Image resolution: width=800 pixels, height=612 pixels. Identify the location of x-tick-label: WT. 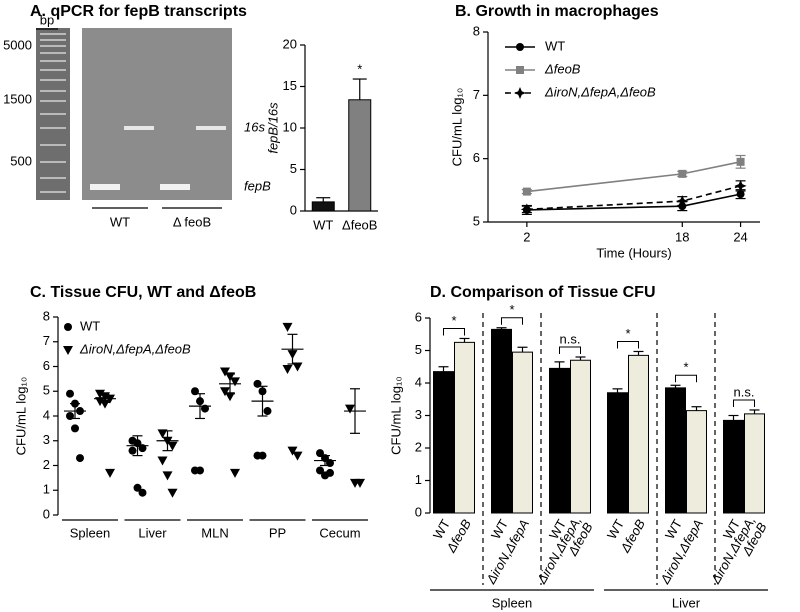
(323, 224).